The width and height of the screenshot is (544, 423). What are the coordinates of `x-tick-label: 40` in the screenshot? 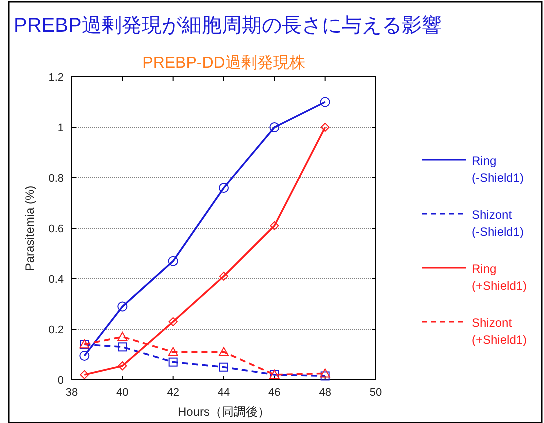 It's located at (122, 393).